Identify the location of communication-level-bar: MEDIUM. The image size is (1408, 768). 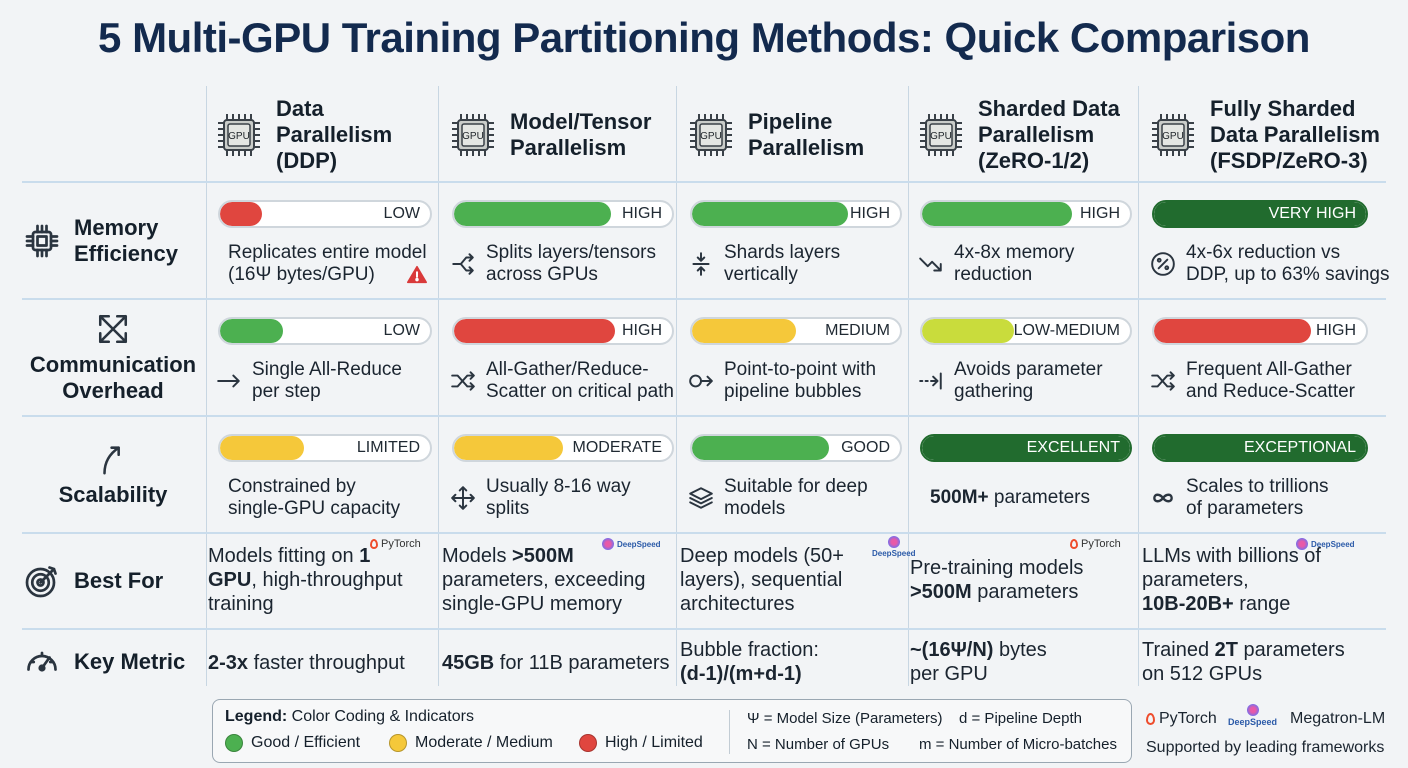
(796, 331).